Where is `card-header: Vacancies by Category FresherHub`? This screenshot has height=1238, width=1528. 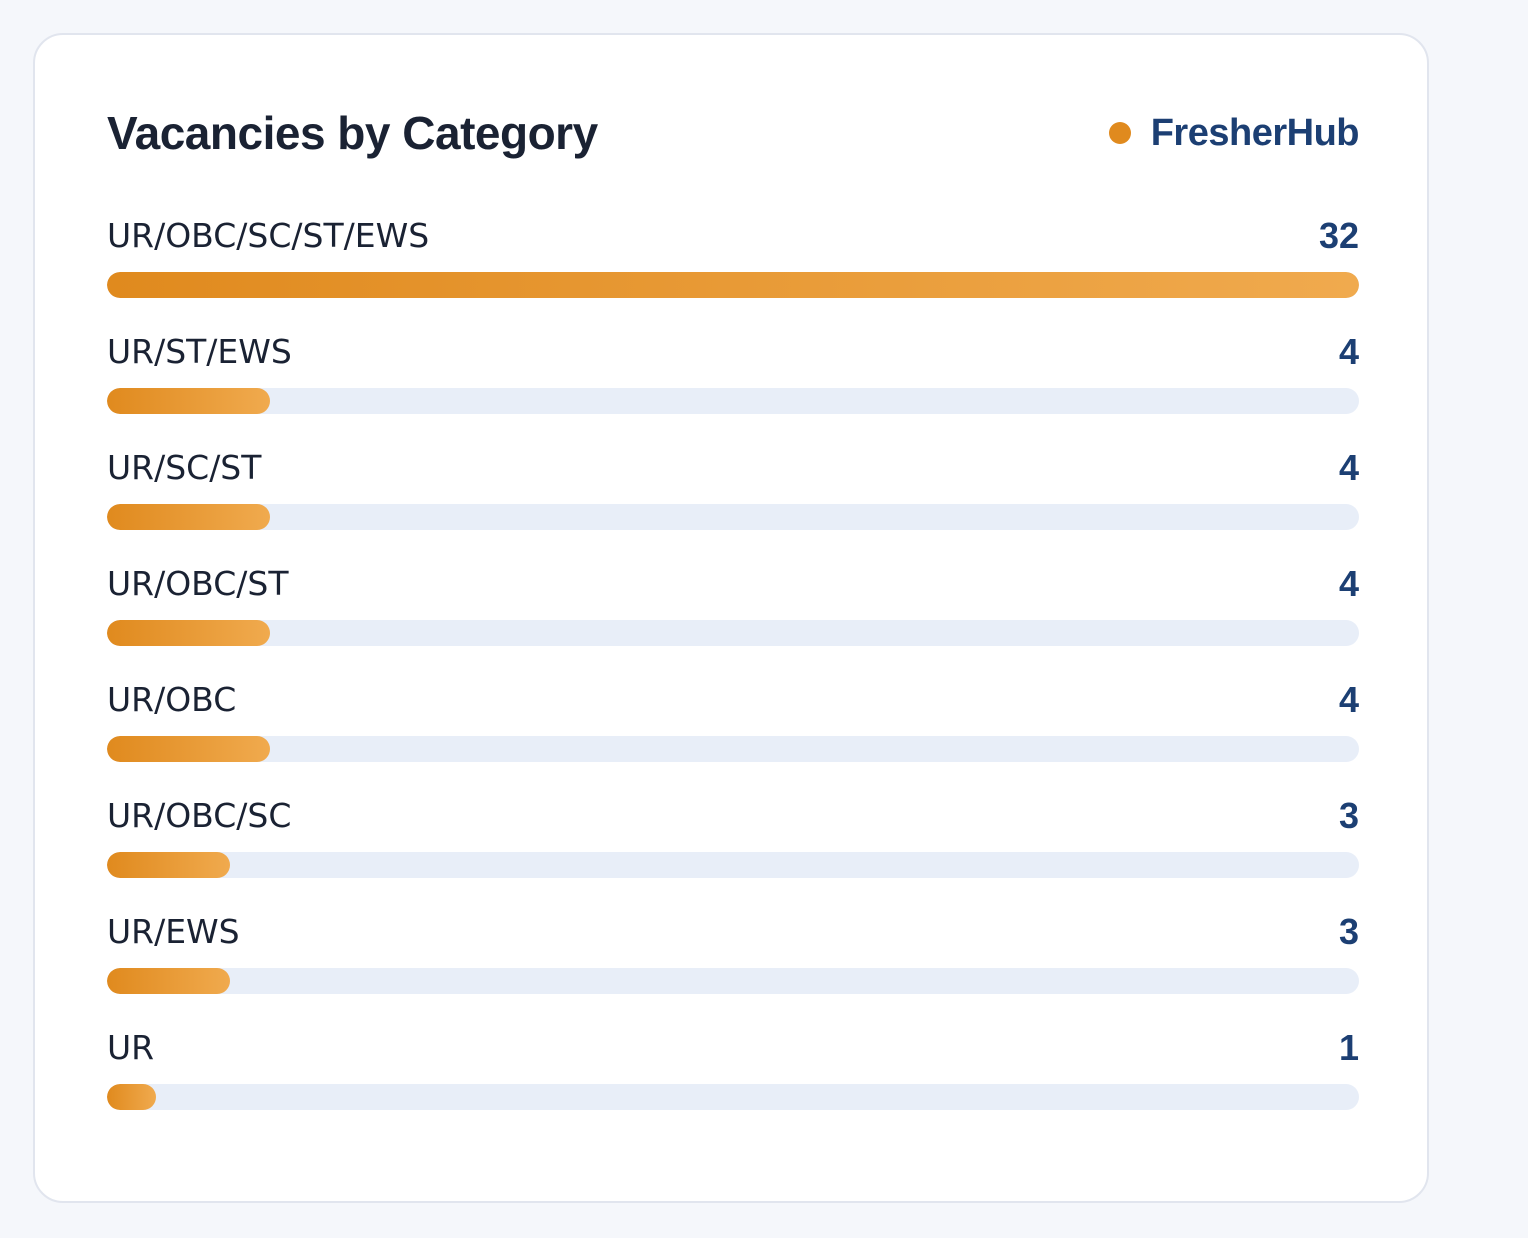 card-header: Vacancies by Category FresherHub is located at coordinates (733, 133).